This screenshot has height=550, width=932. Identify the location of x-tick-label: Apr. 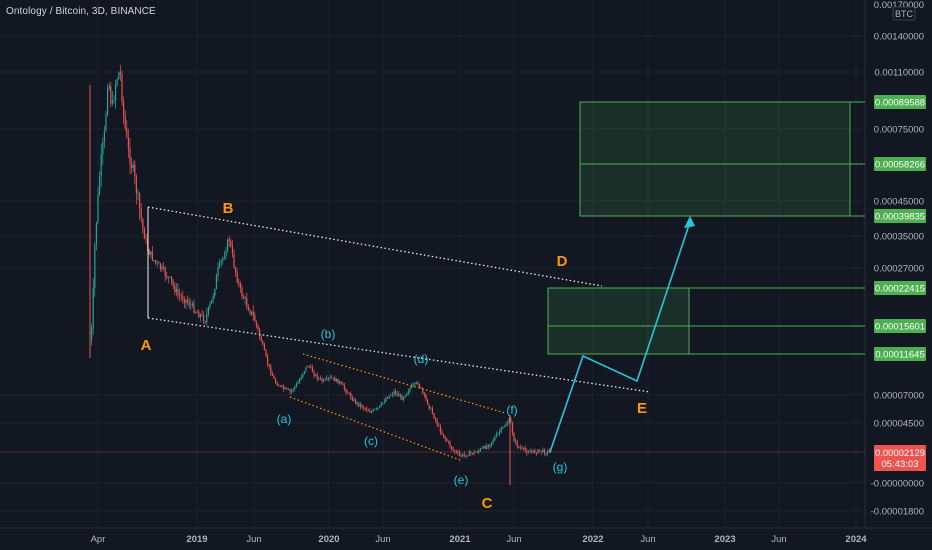
(98, 539).